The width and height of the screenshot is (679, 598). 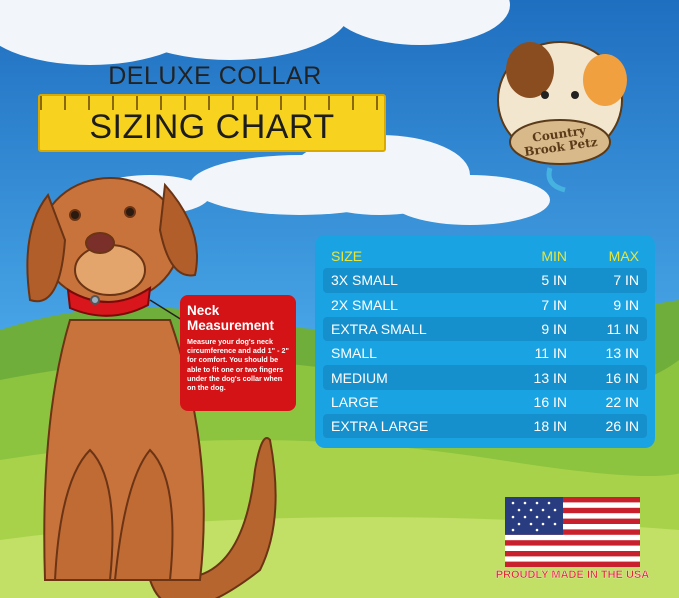 What do you see at coordinates (554, 304) in the screenshot?
I see `min-cell: 7 IN` at bounding box center [554, 304].